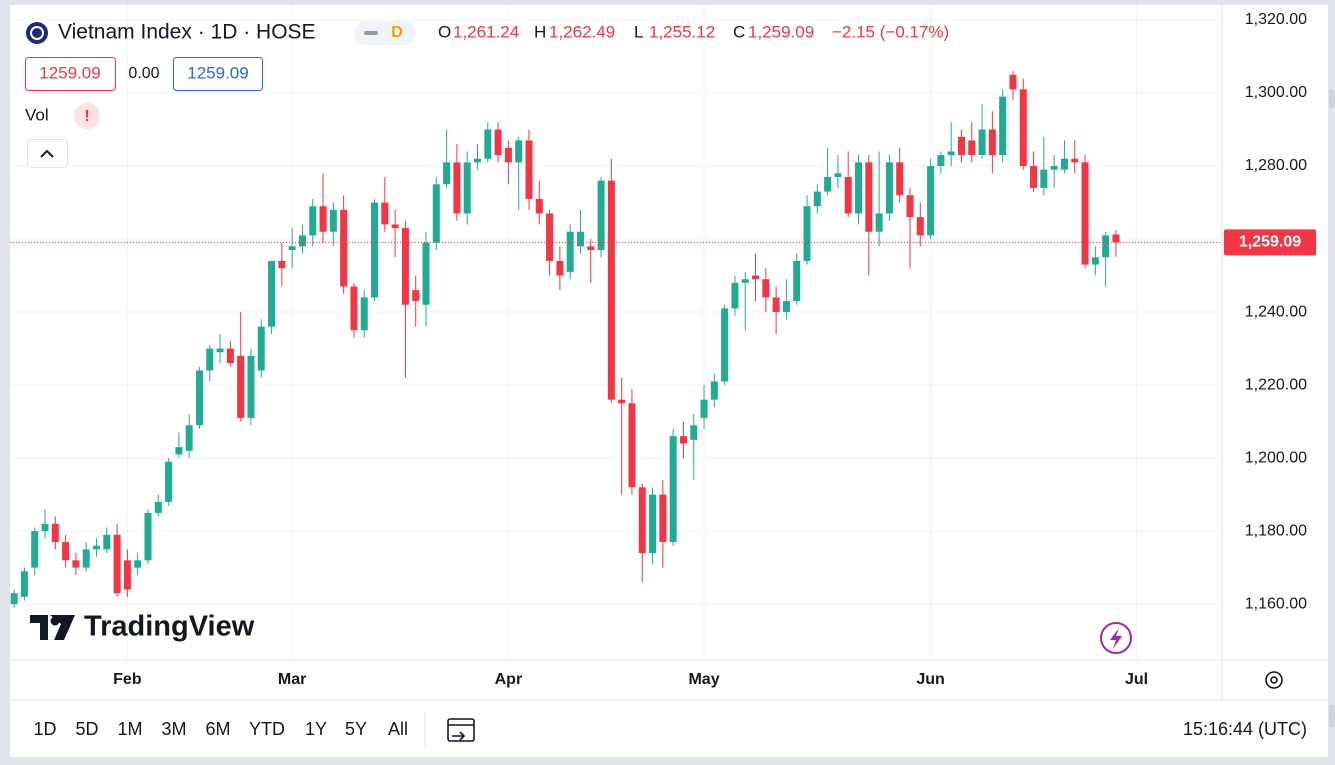 This screenshot has height=765, width=1335. Describe the element at coordinates (52, 627) in the screenshot. I see `logo-mark` at that location.